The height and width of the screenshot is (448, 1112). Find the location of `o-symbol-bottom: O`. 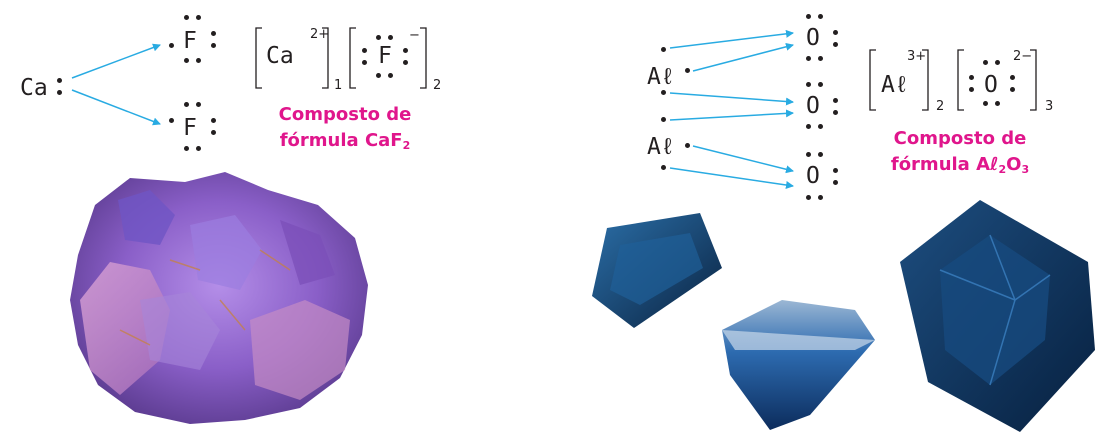

o-symbol-bottom: O is located at coordinates (813, 176).